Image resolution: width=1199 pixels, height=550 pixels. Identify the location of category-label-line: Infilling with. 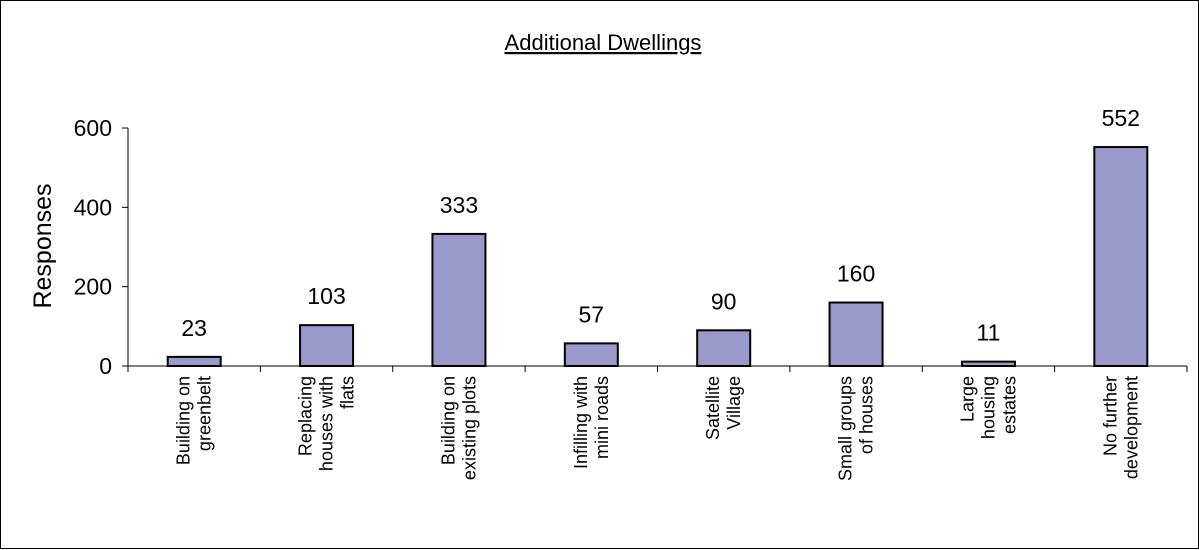
(581, 422).